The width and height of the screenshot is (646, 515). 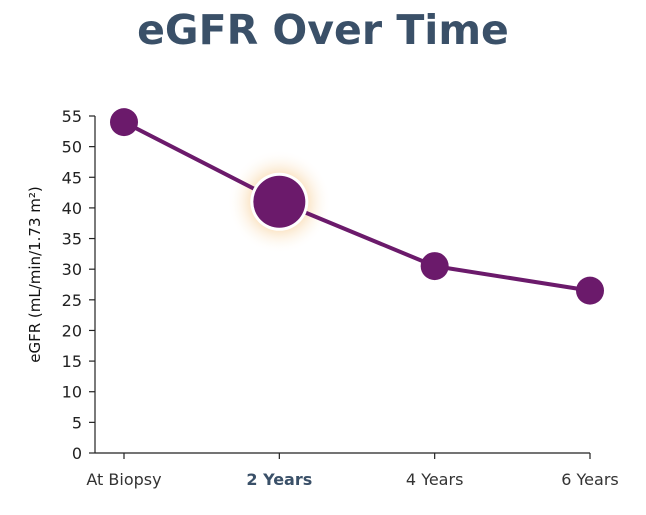 I want to click on y-tick-label: 55, so click(x=72, y=116).